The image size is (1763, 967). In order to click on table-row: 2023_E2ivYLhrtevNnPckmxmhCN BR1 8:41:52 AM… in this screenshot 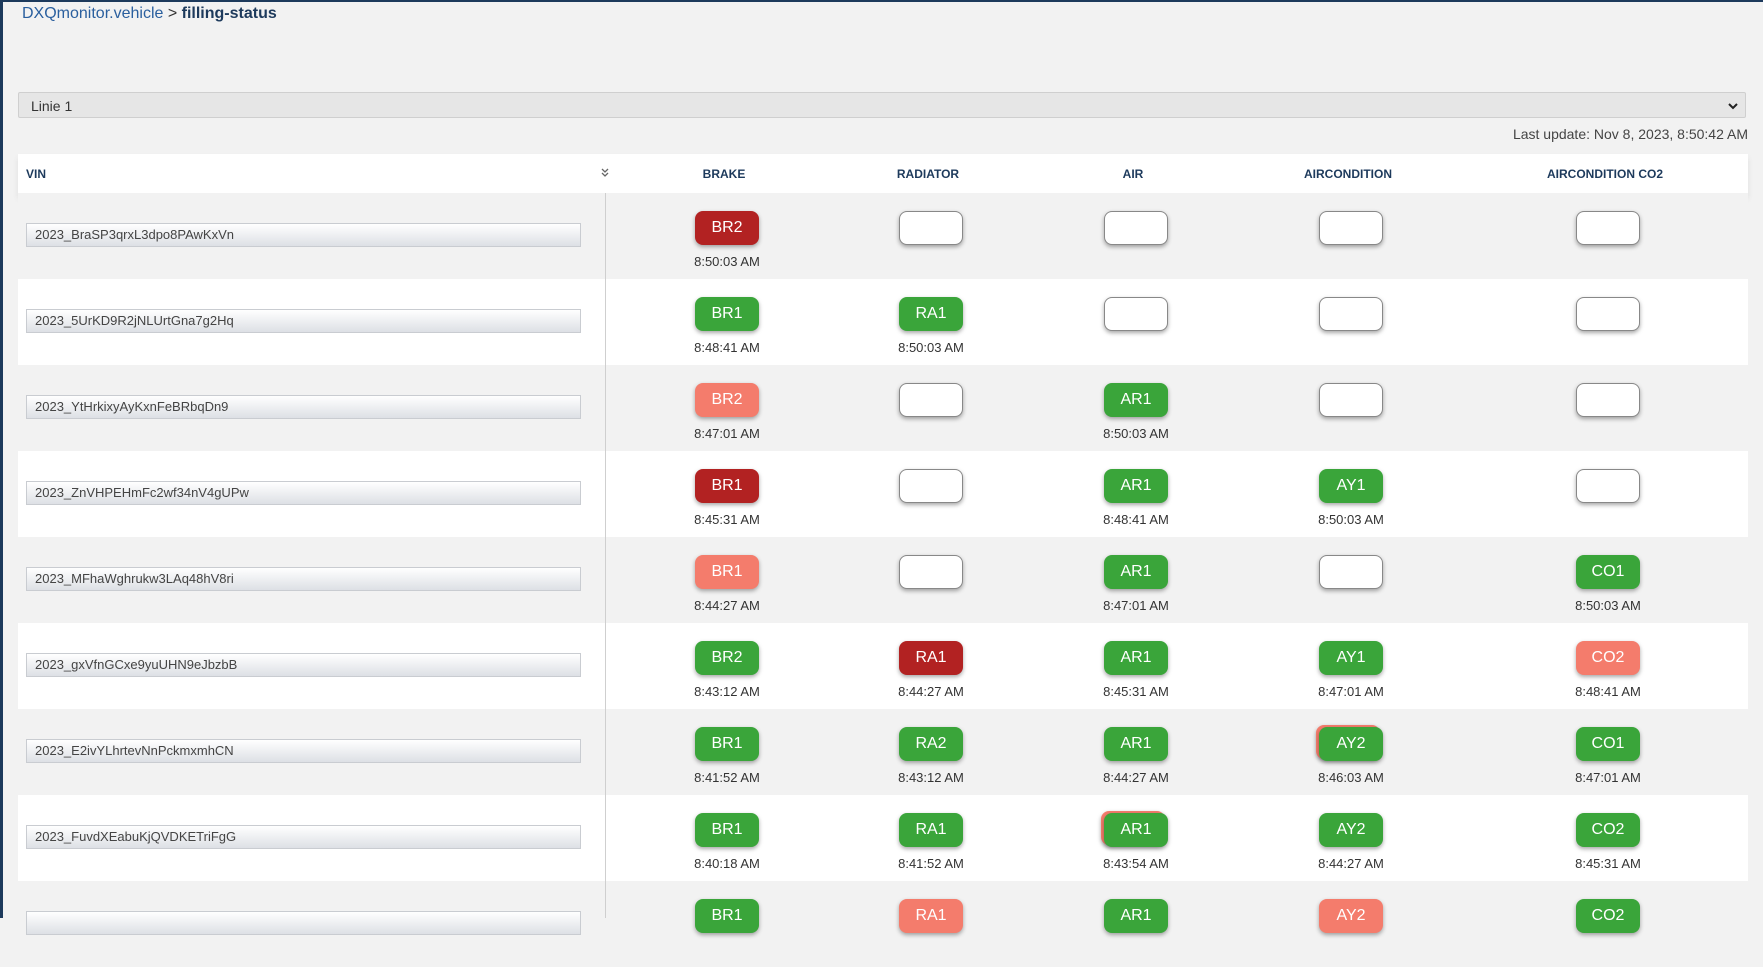, I will do `click(883, 752)`.